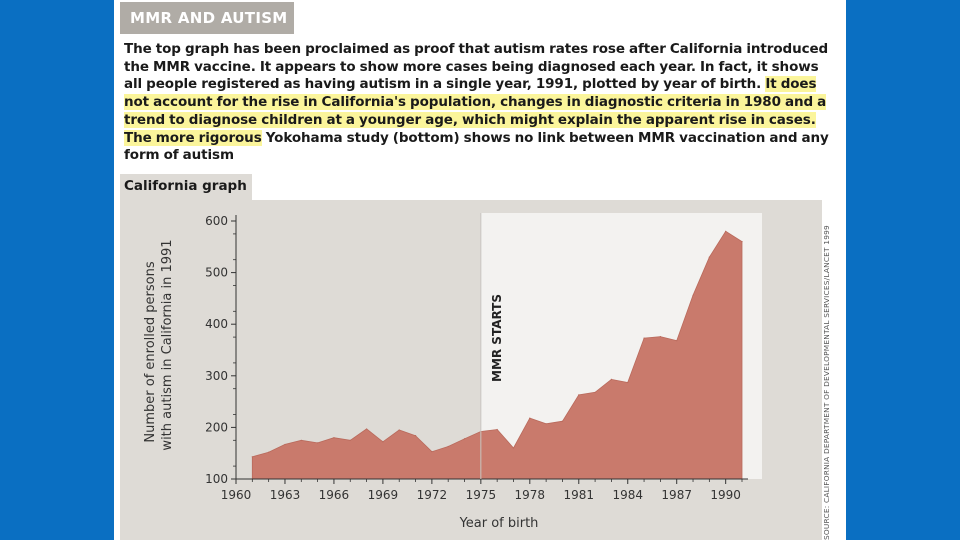  I want to click on y-tick-label: 500, so click(216, 273).